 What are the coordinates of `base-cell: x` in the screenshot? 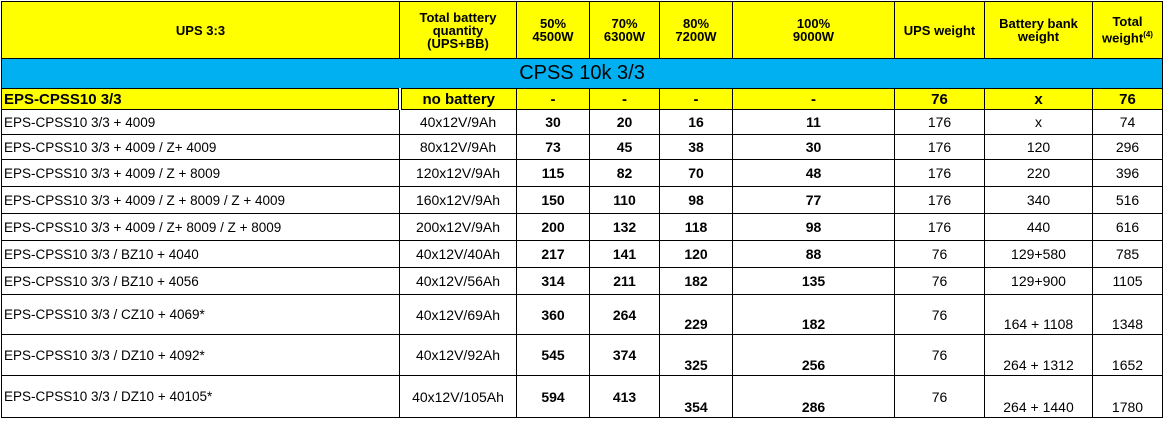 It's located at (1038, 99).